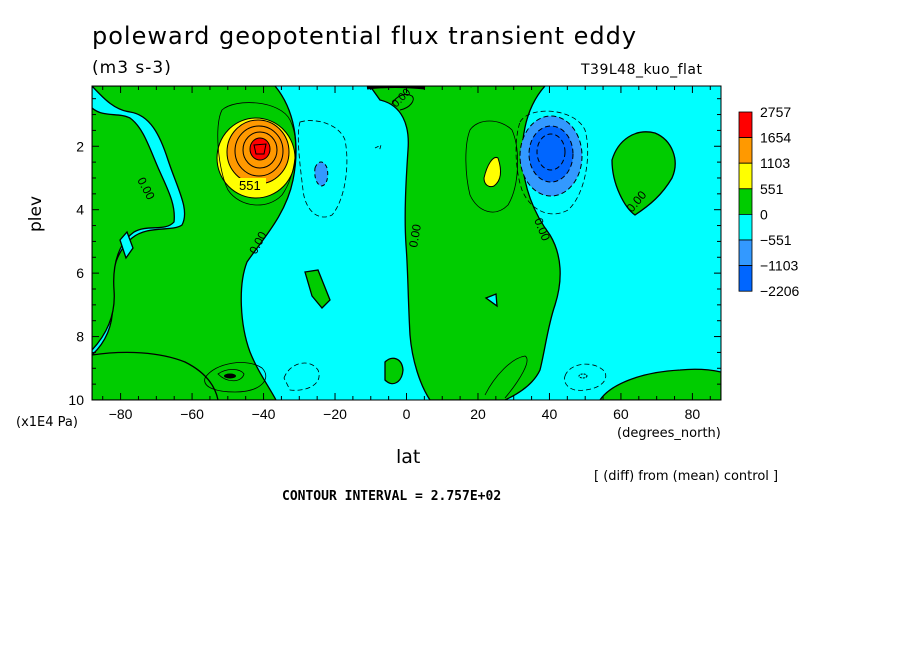  Describe the element at coordinates (192, 414) in the screenshot. I see `x-tick-label: −60` at that location.